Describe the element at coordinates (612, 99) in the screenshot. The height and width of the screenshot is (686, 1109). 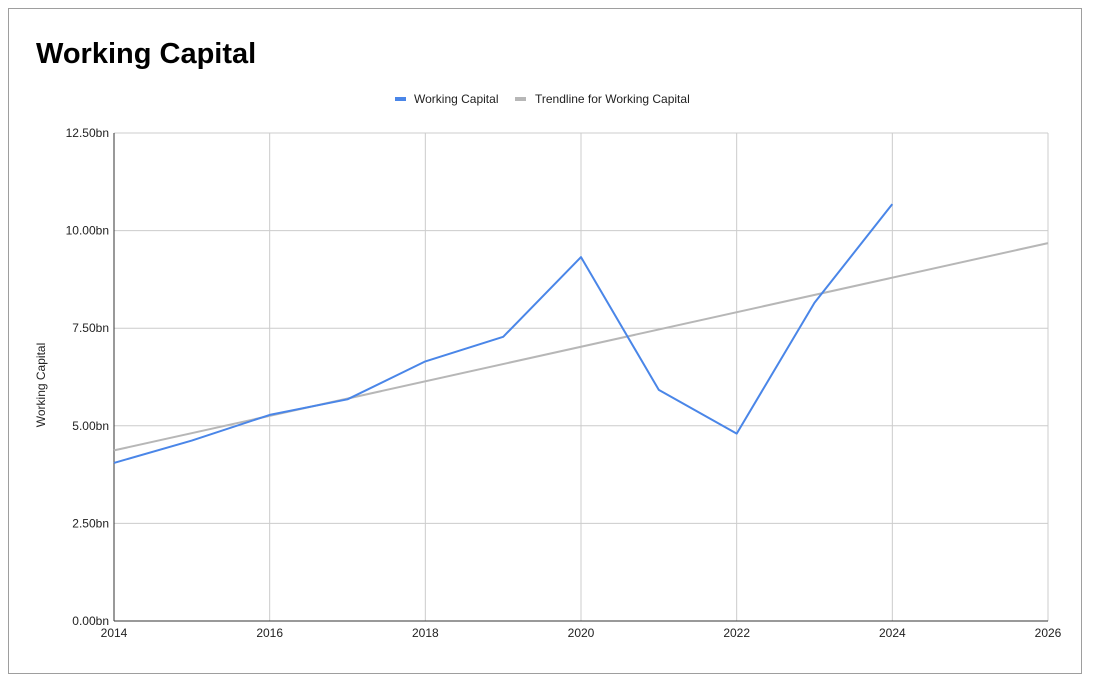
I see `legend-label-trendline: Trendline for Working Capital` at that location.